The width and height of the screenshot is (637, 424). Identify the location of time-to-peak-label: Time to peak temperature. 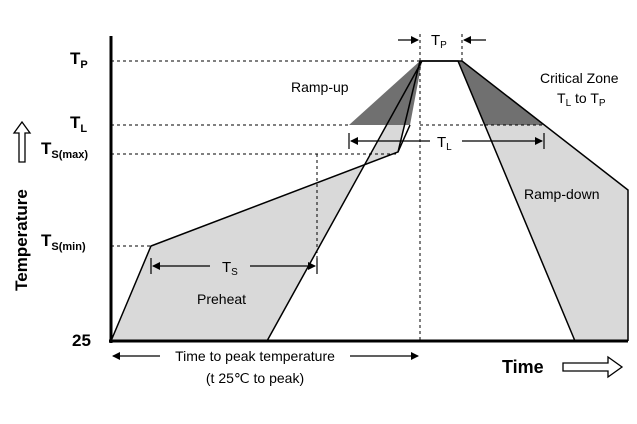
(255, 356).